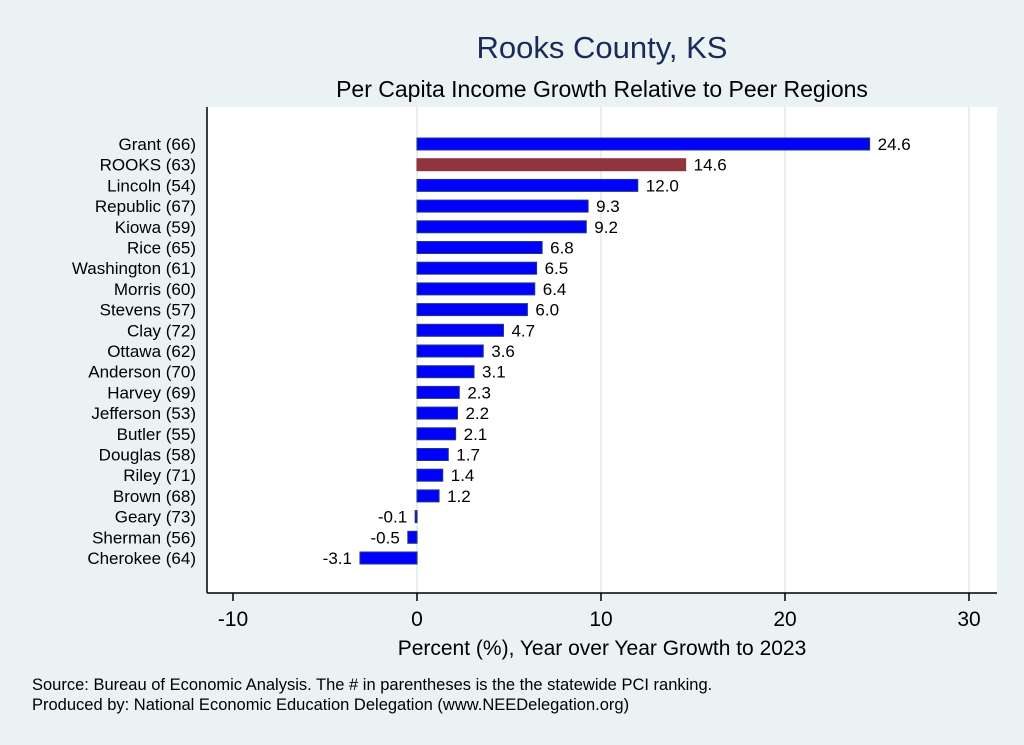 The height and width of the screenshot is (745, 1024). Describe the element at coordinates (710, 165) in the screenshot. I see `data-label: 14.6` at that location.